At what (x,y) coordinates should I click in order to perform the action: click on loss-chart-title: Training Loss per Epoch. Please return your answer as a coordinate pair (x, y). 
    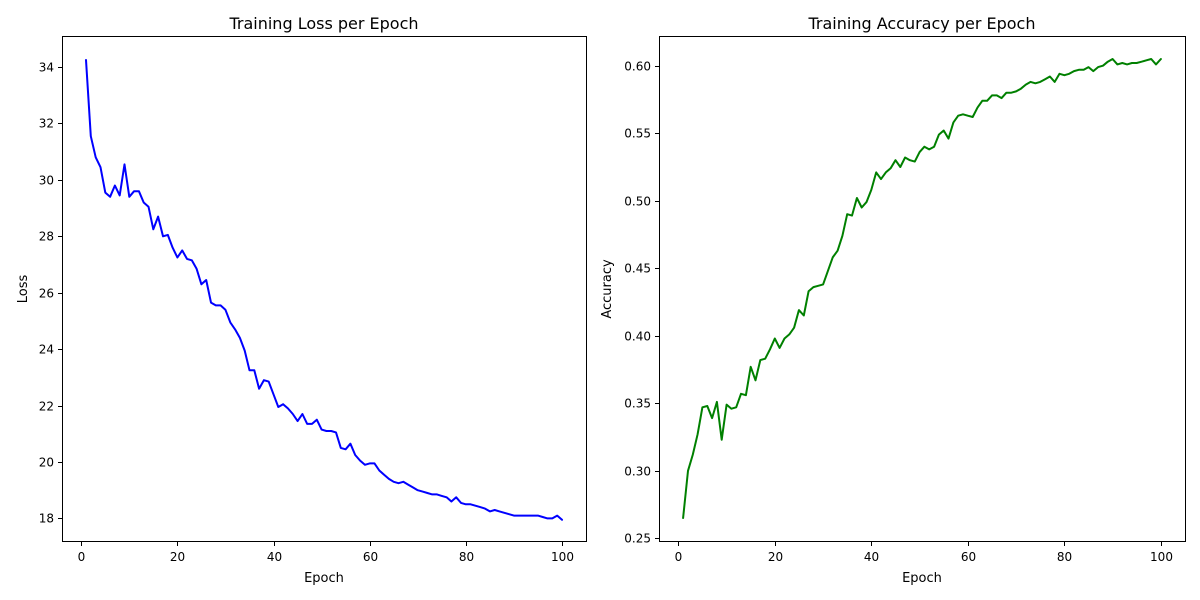
    Looking at the image, I should click on (323, 23).